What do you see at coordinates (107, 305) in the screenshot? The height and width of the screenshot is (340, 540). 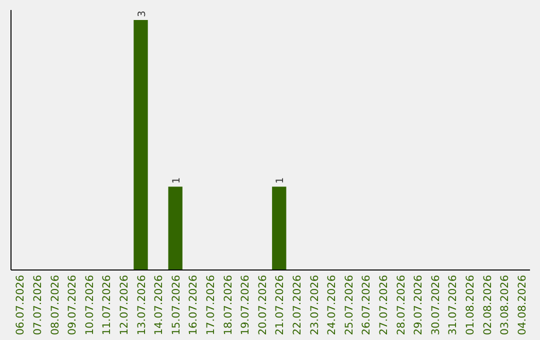 I see `x-tick-label: 11.07.2026` at bounding box center [107, 305].